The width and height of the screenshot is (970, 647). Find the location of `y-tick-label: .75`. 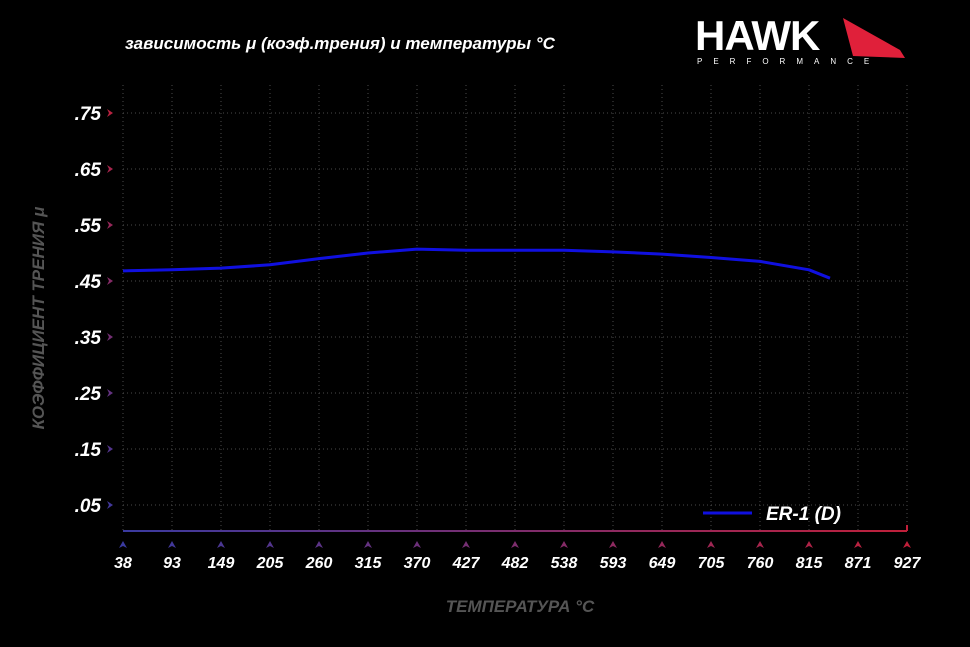

y-tick-label: .75 is located at coordinates (88, 114).